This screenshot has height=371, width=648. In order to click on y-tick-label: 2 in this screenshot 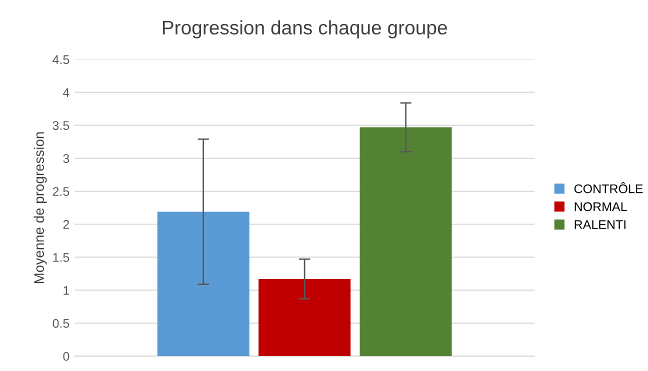, I will do `click(66, 224)`.